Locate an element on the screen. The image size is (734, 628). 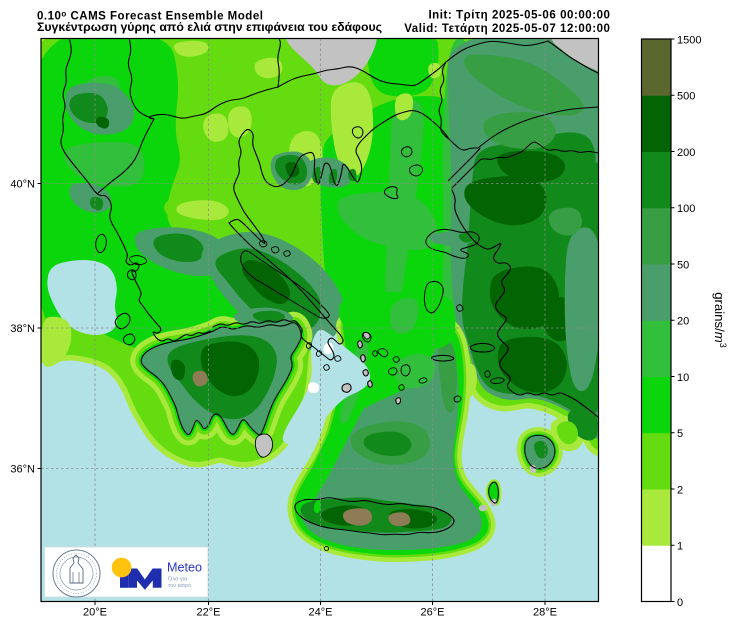
svg-text: 5 is located at coordinates (680, 434).